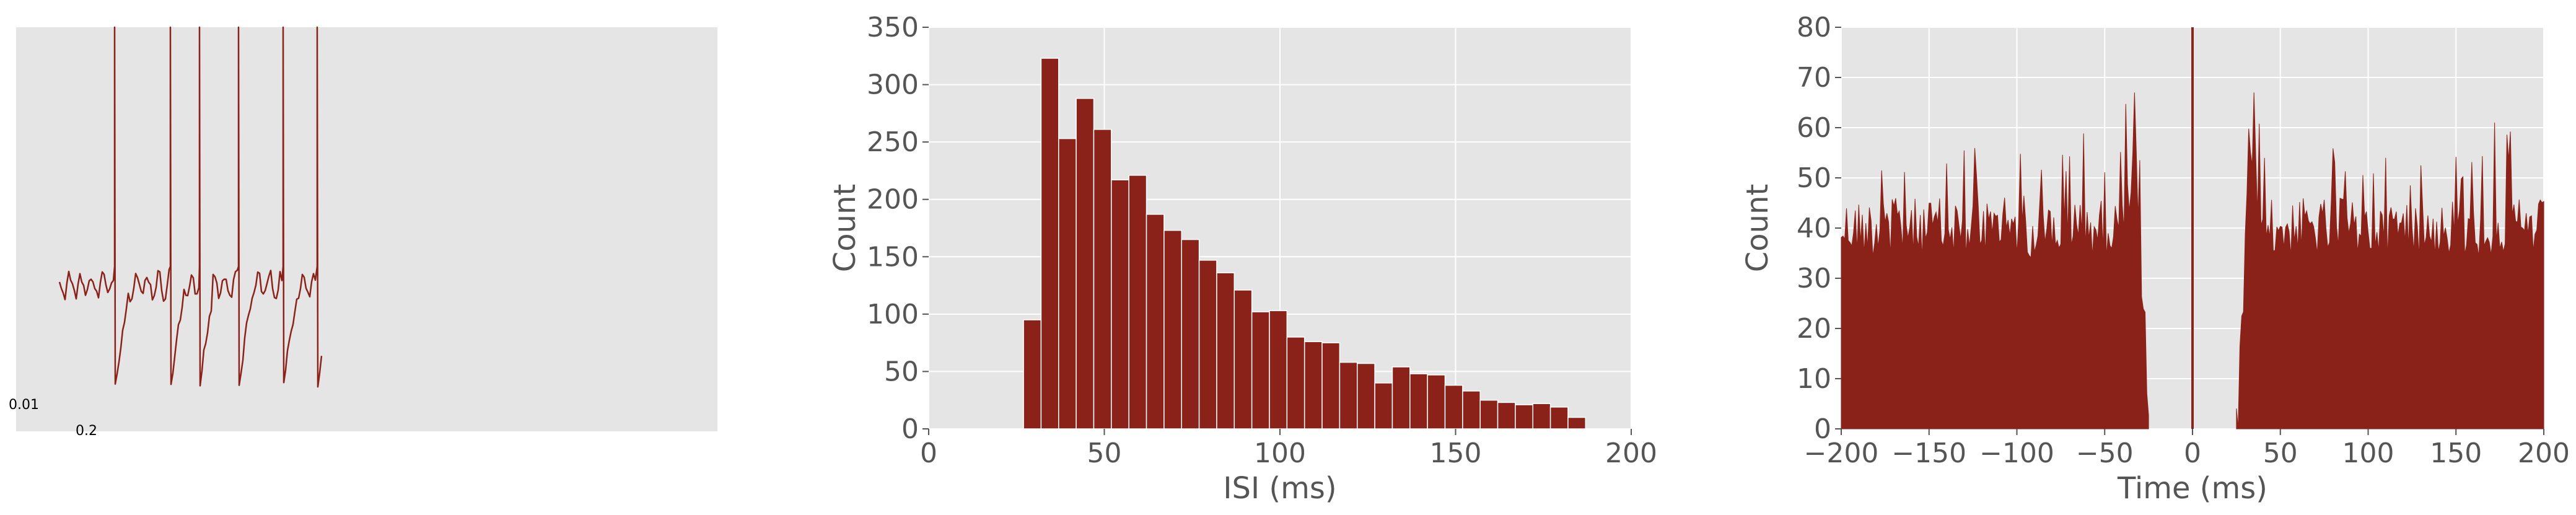  What do you see at coordinates (1928, 453) in the screenshot?
I see `acg-x-tick-label: −150` at bounding box center [1928, 453].